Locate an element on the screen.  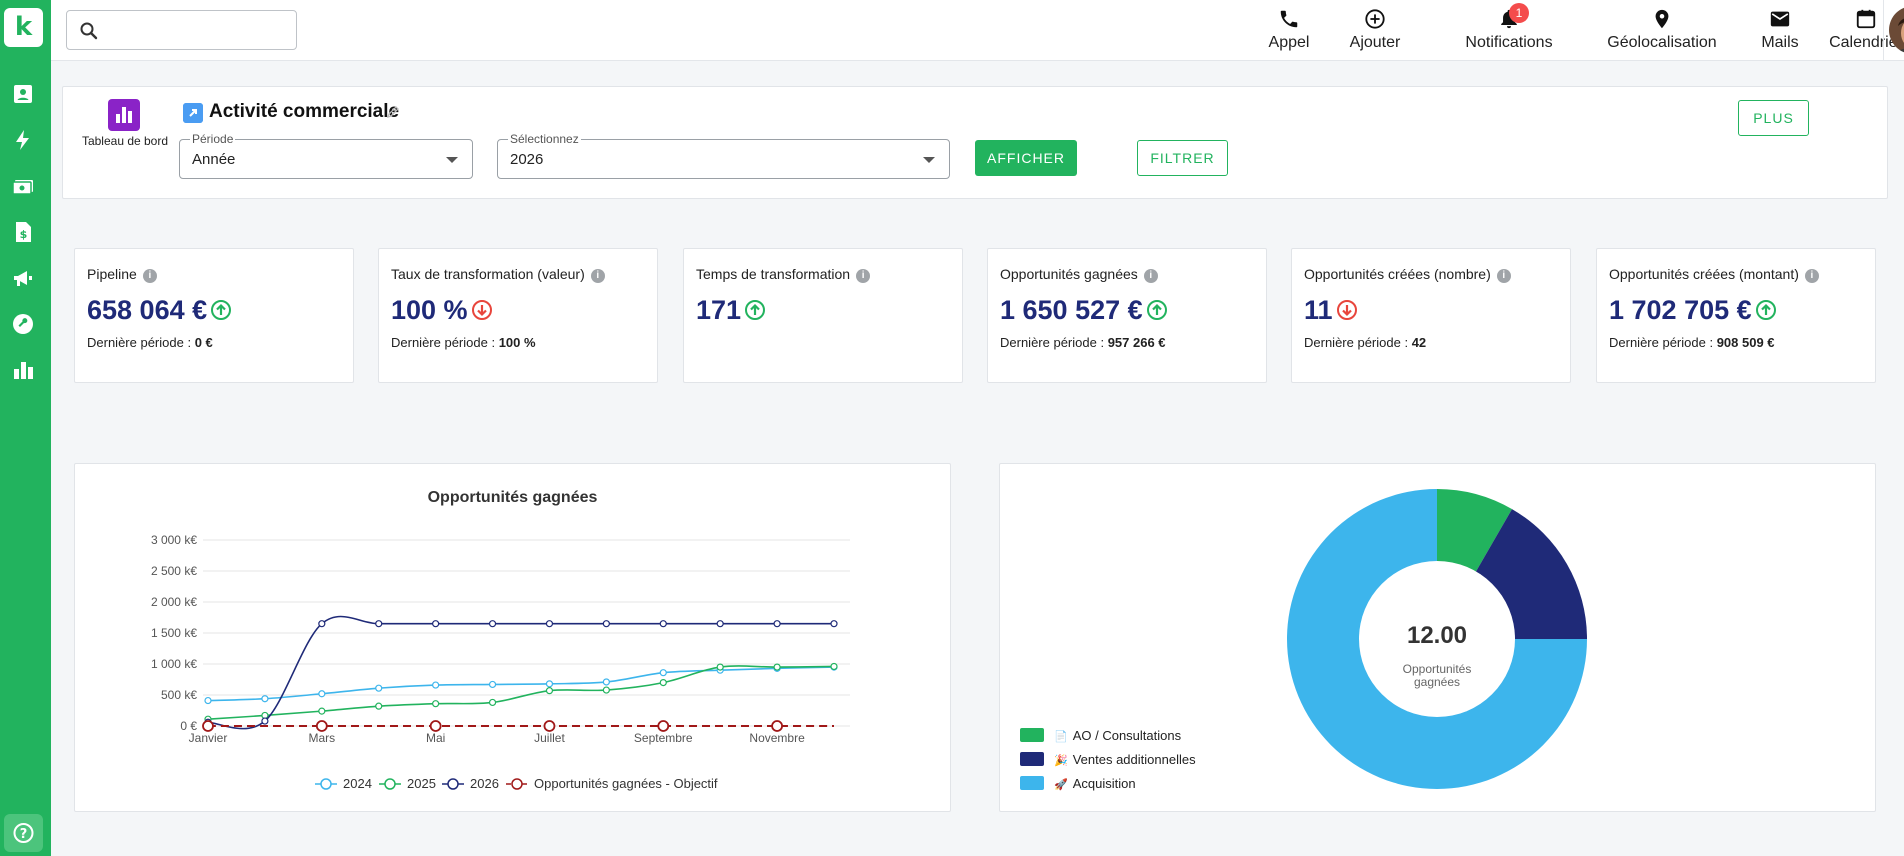
help-button: ? is located at coordinates (23, 833).